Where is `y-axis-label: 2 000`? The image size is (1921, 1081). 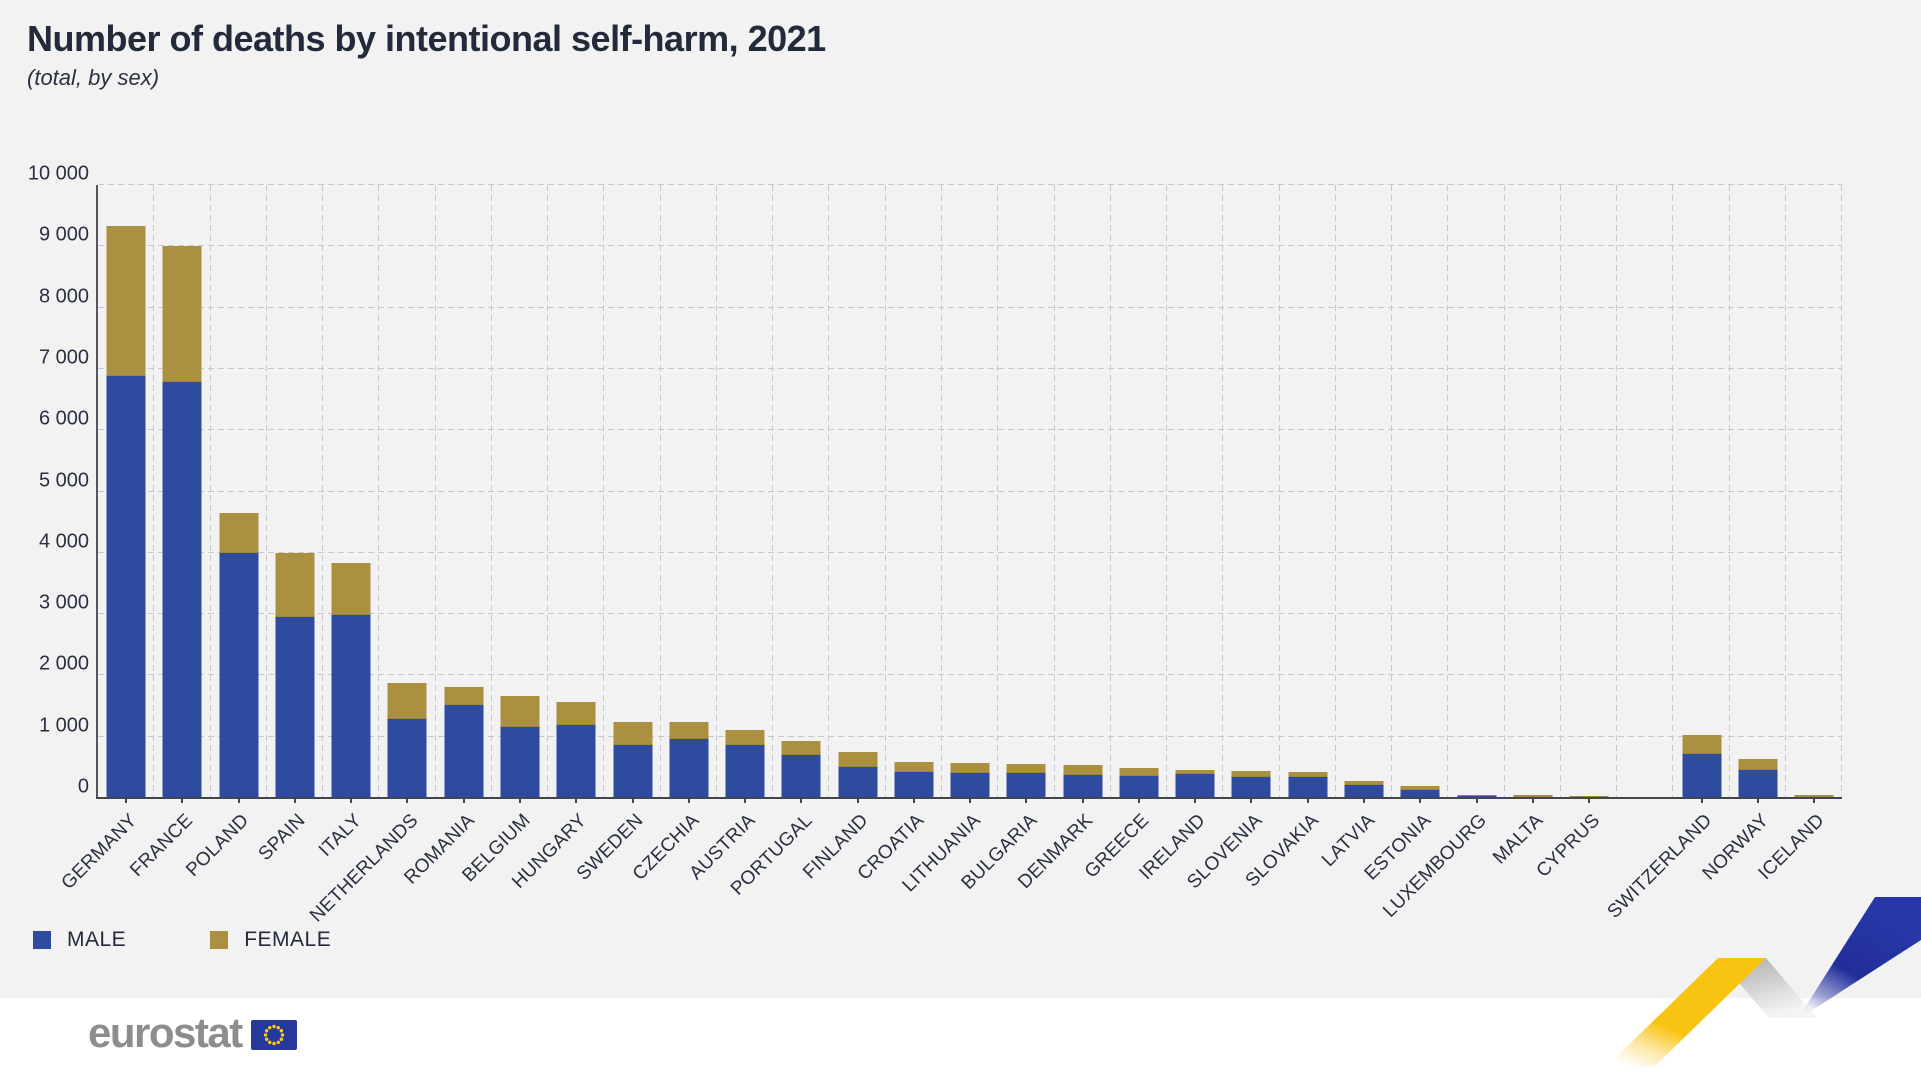 y-axis-label: 2 000 is located at coordinates (63, 663).